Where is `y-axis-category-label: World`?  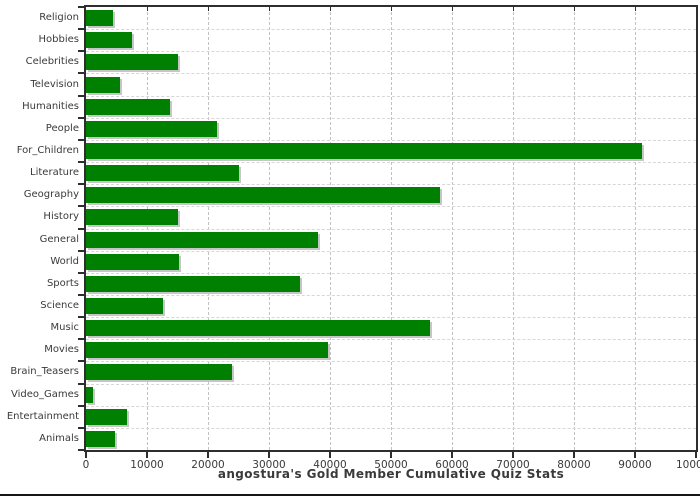
y-axis-category-label: World is located at coordinates (64, 261).